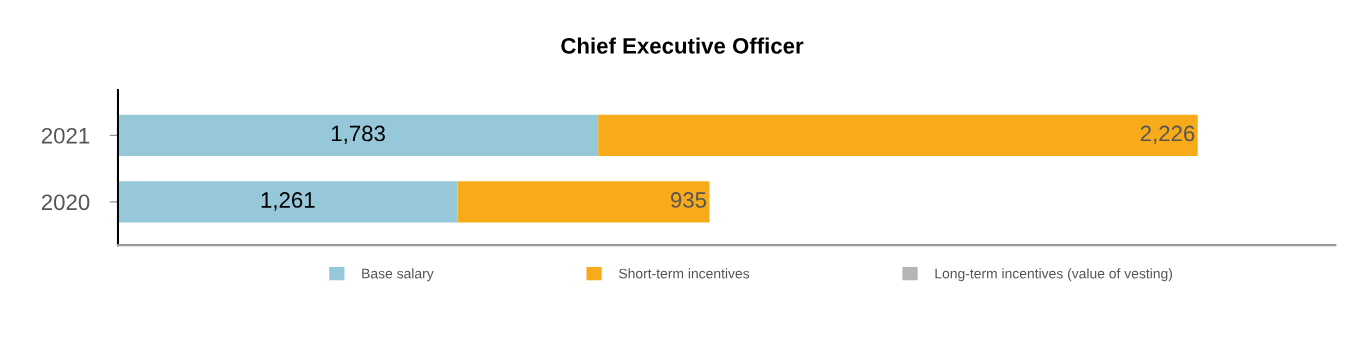 Image resolution: width=1364 pixels, height=340 pixels. Describe the element at coordinates (688, 200) in the screenshot. I see `data-label: 935` at that location.